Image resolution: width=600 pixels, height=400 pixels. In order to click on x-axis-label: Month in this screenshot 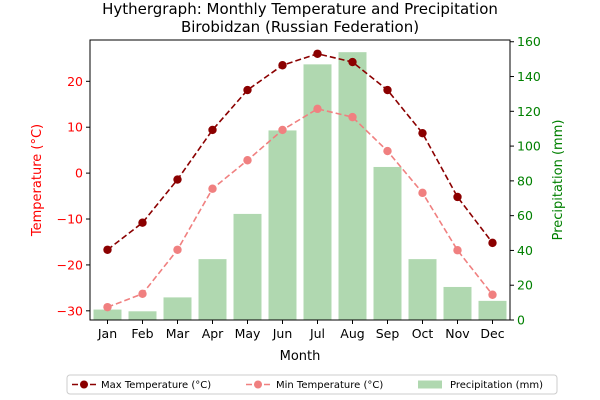, I will do `click(300, 356)`.